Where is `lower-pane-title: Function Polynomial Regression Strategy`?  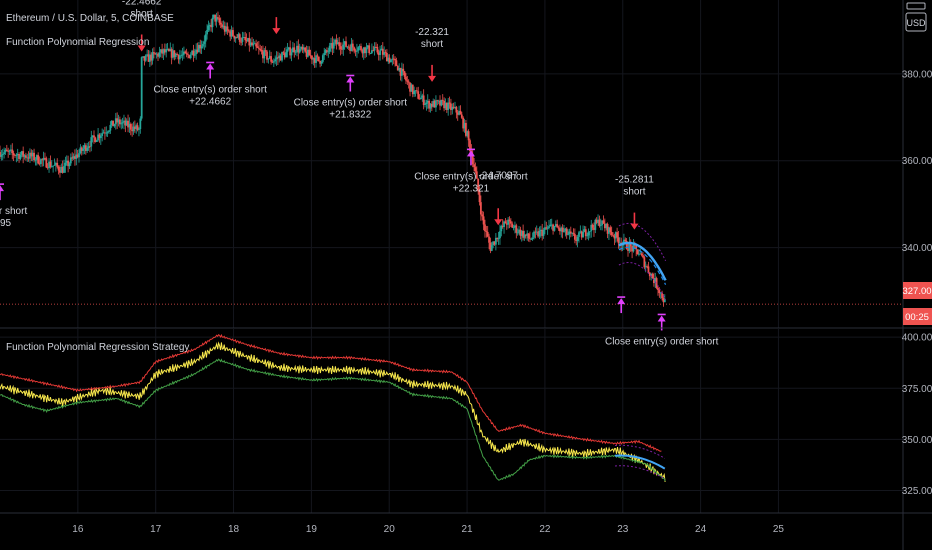 lower-pane-title: Function Polynomial Regression Strategy is located at coordinates (97, 347).